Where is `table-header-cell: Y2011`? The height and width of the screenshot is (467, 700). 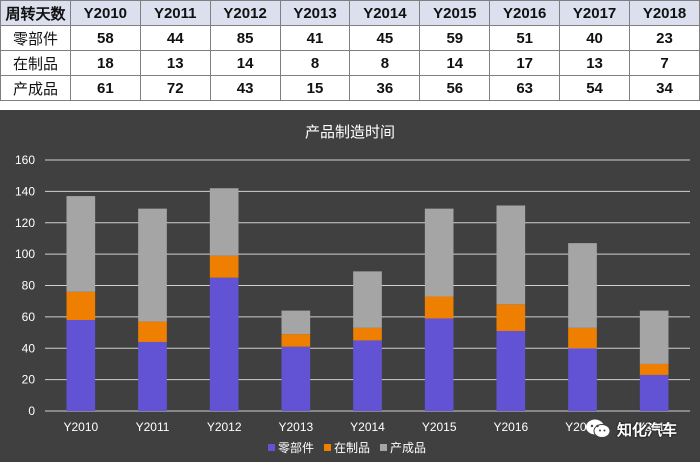 table-header-cell: Y2011 is located at coordinates (175, 13).